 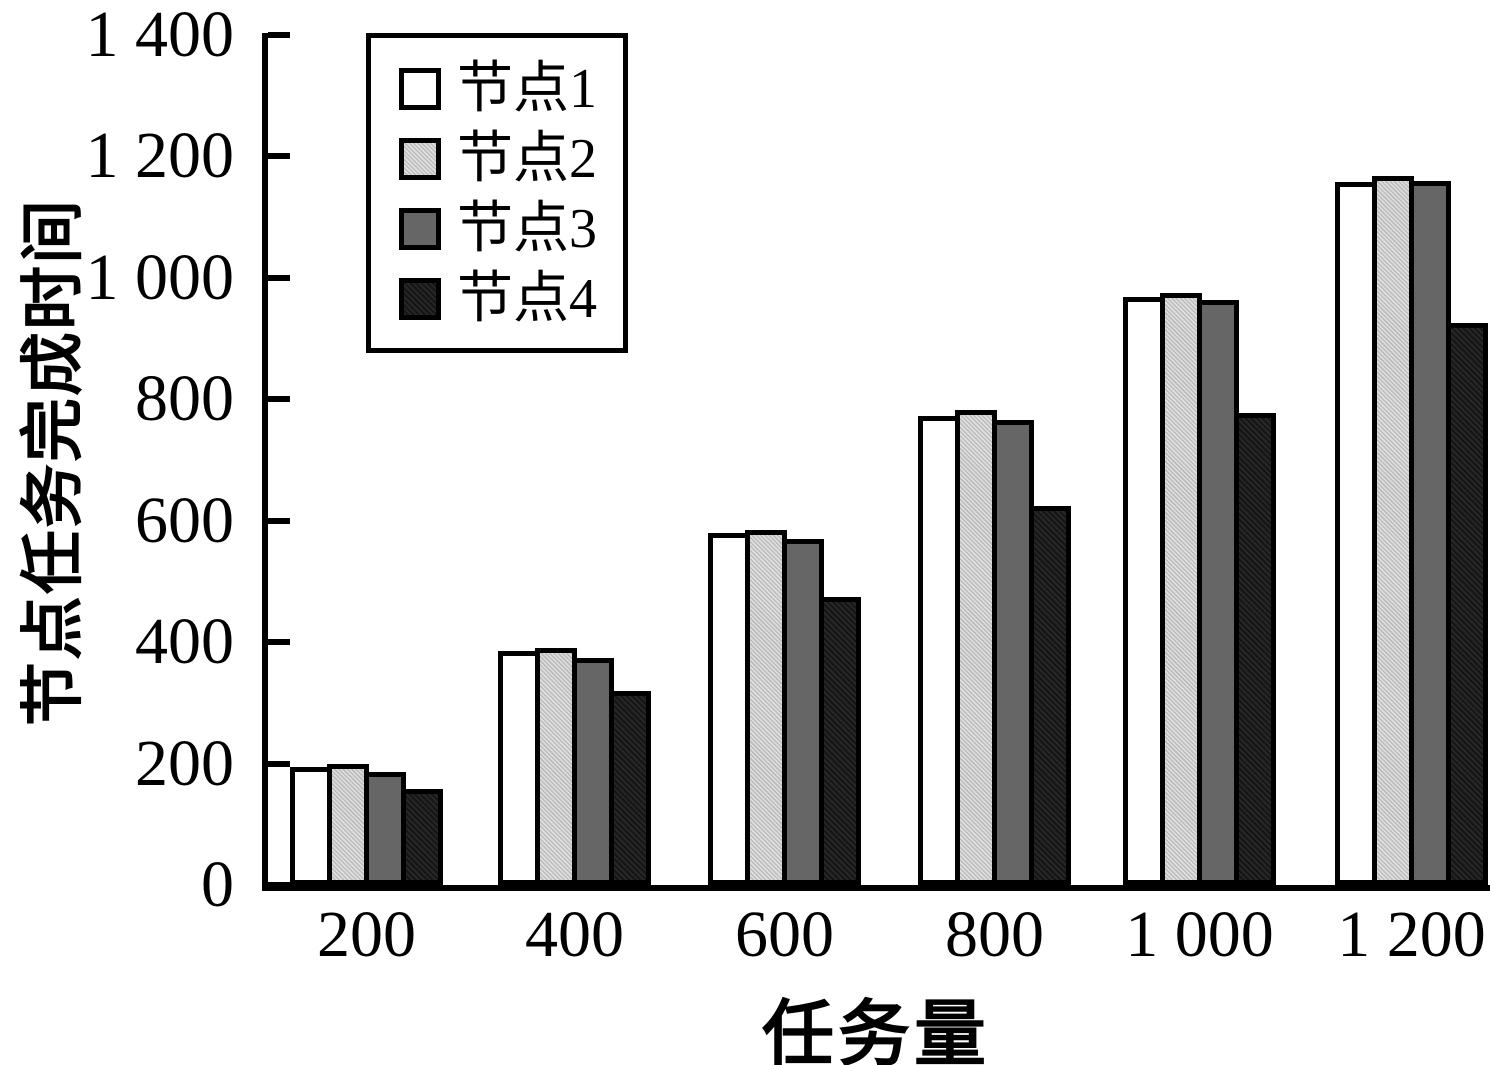 I want to click on bar-节点3-600, so click(x=803, y=712).